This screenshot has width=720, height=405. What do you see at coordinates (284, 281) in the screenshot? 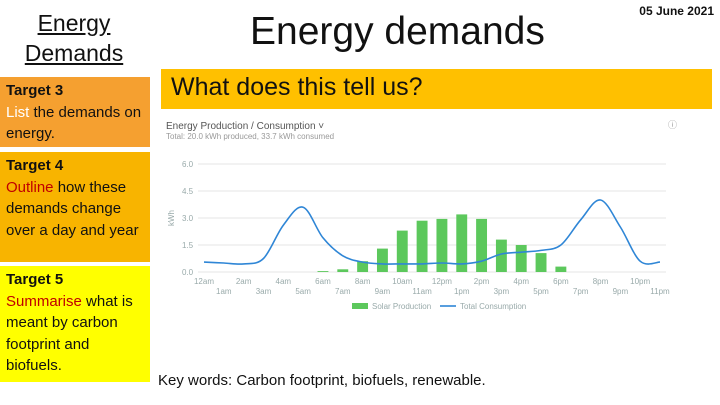
I see `x-tick-label: 4am` at bounding box center [284, 281].